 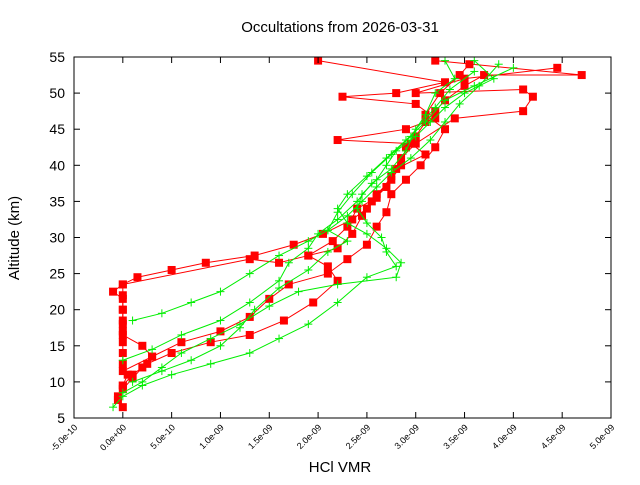 I want to click on y-tick-label: 30, so click(x=57, y=238).